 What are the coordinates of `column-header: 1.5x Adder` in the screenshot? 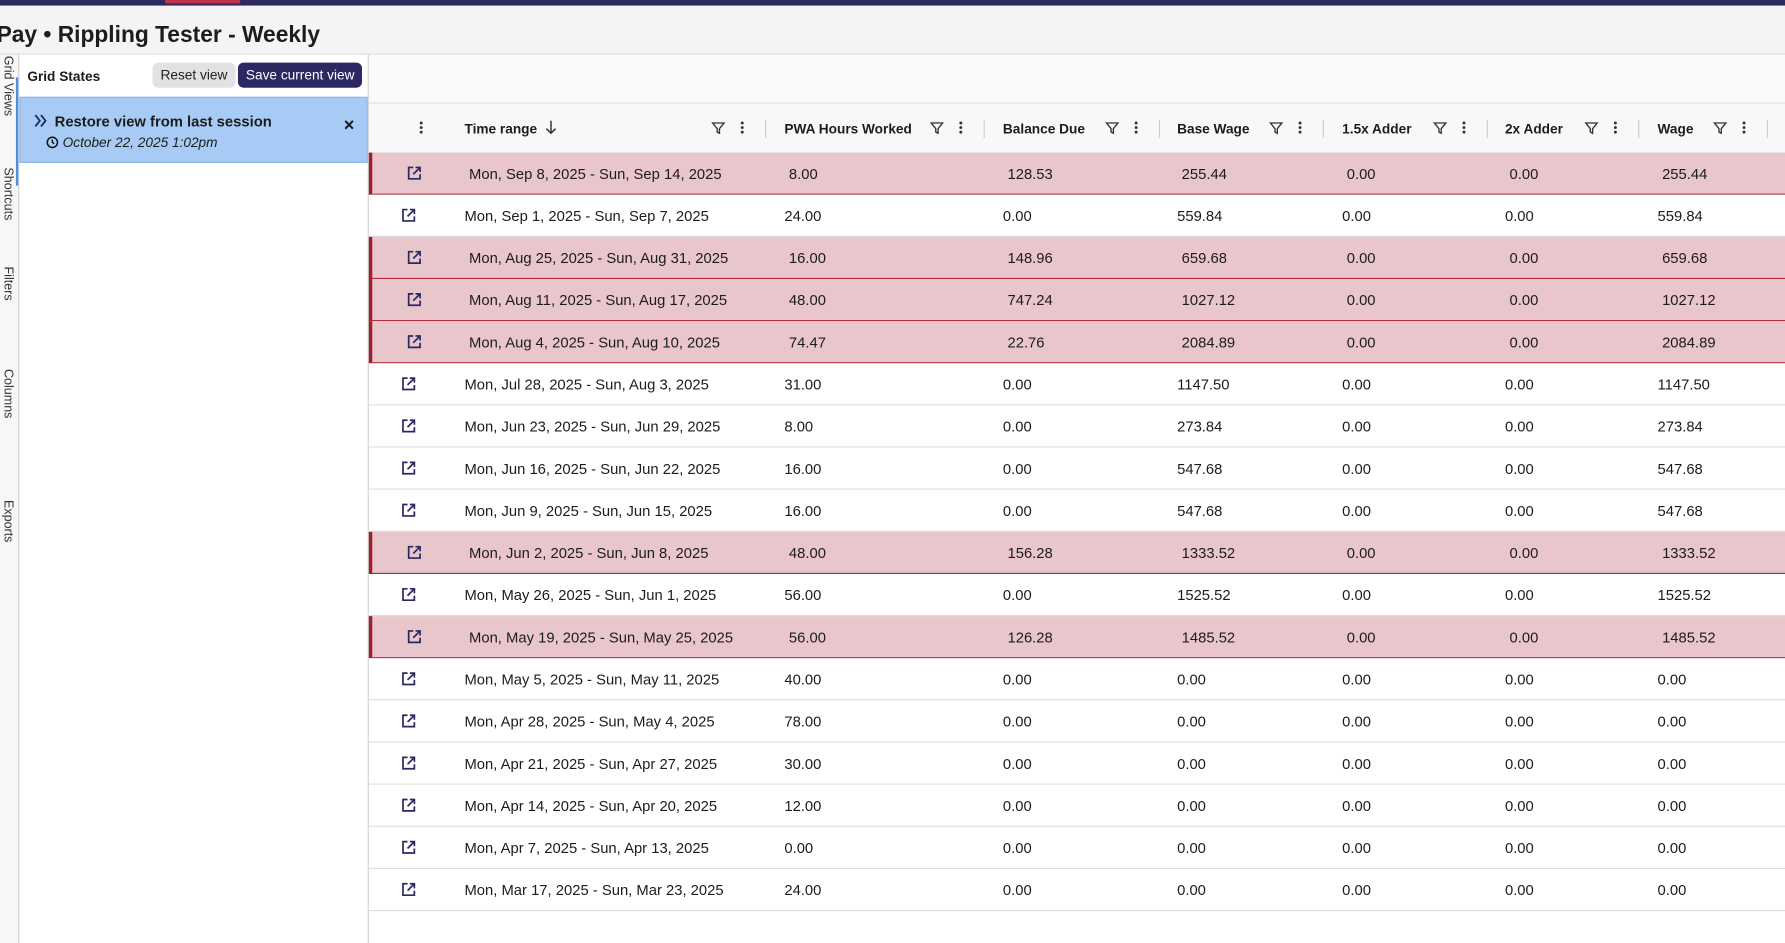 It's located at (1377, 128).